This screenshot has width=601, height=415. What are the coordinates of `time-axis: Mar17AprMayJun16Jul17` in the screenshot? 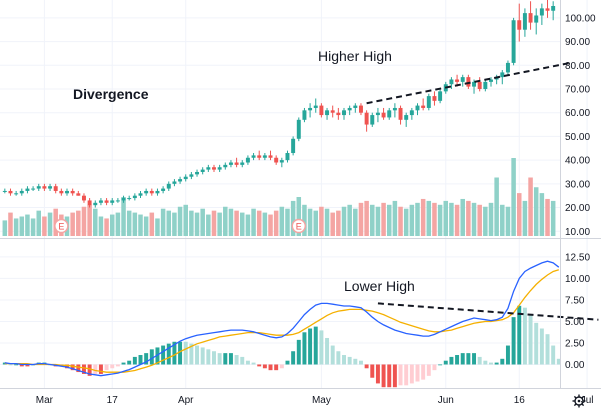 It's located at (318, 400).